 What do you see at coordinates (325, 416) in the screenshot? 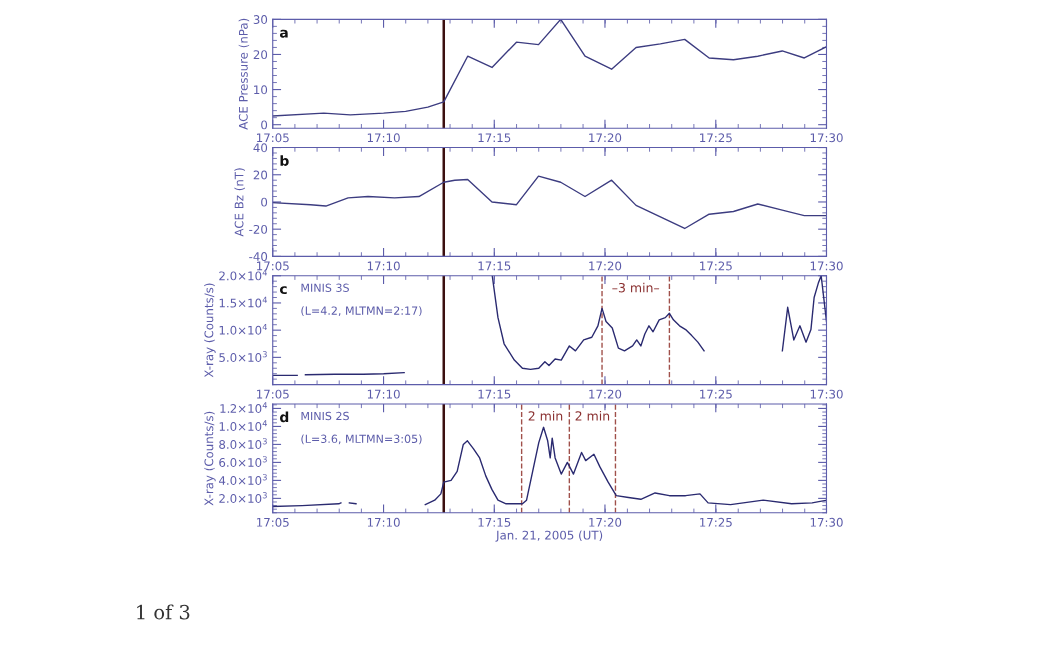
I see `annotation: MINIS 2S` at bounding box center [325, 416].